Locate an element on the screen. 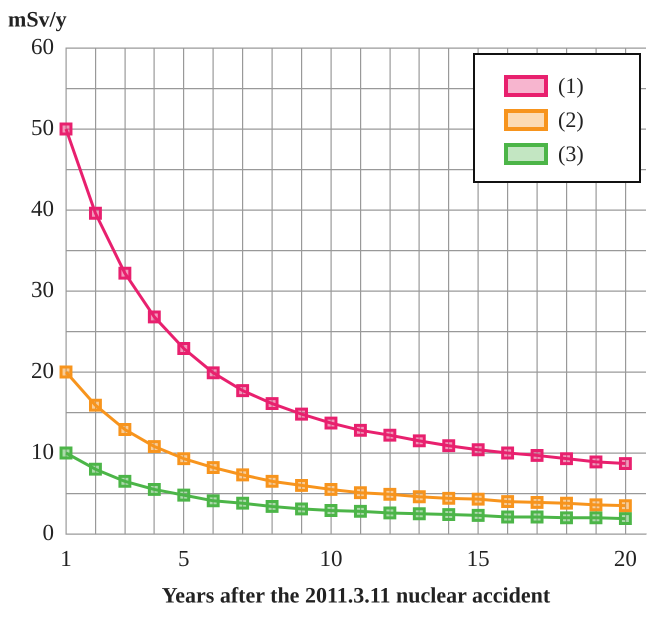 Image resolution: width=656 pixels, height=618 pixels. x-tick-label: 20 is located at coordinates (625, 558).